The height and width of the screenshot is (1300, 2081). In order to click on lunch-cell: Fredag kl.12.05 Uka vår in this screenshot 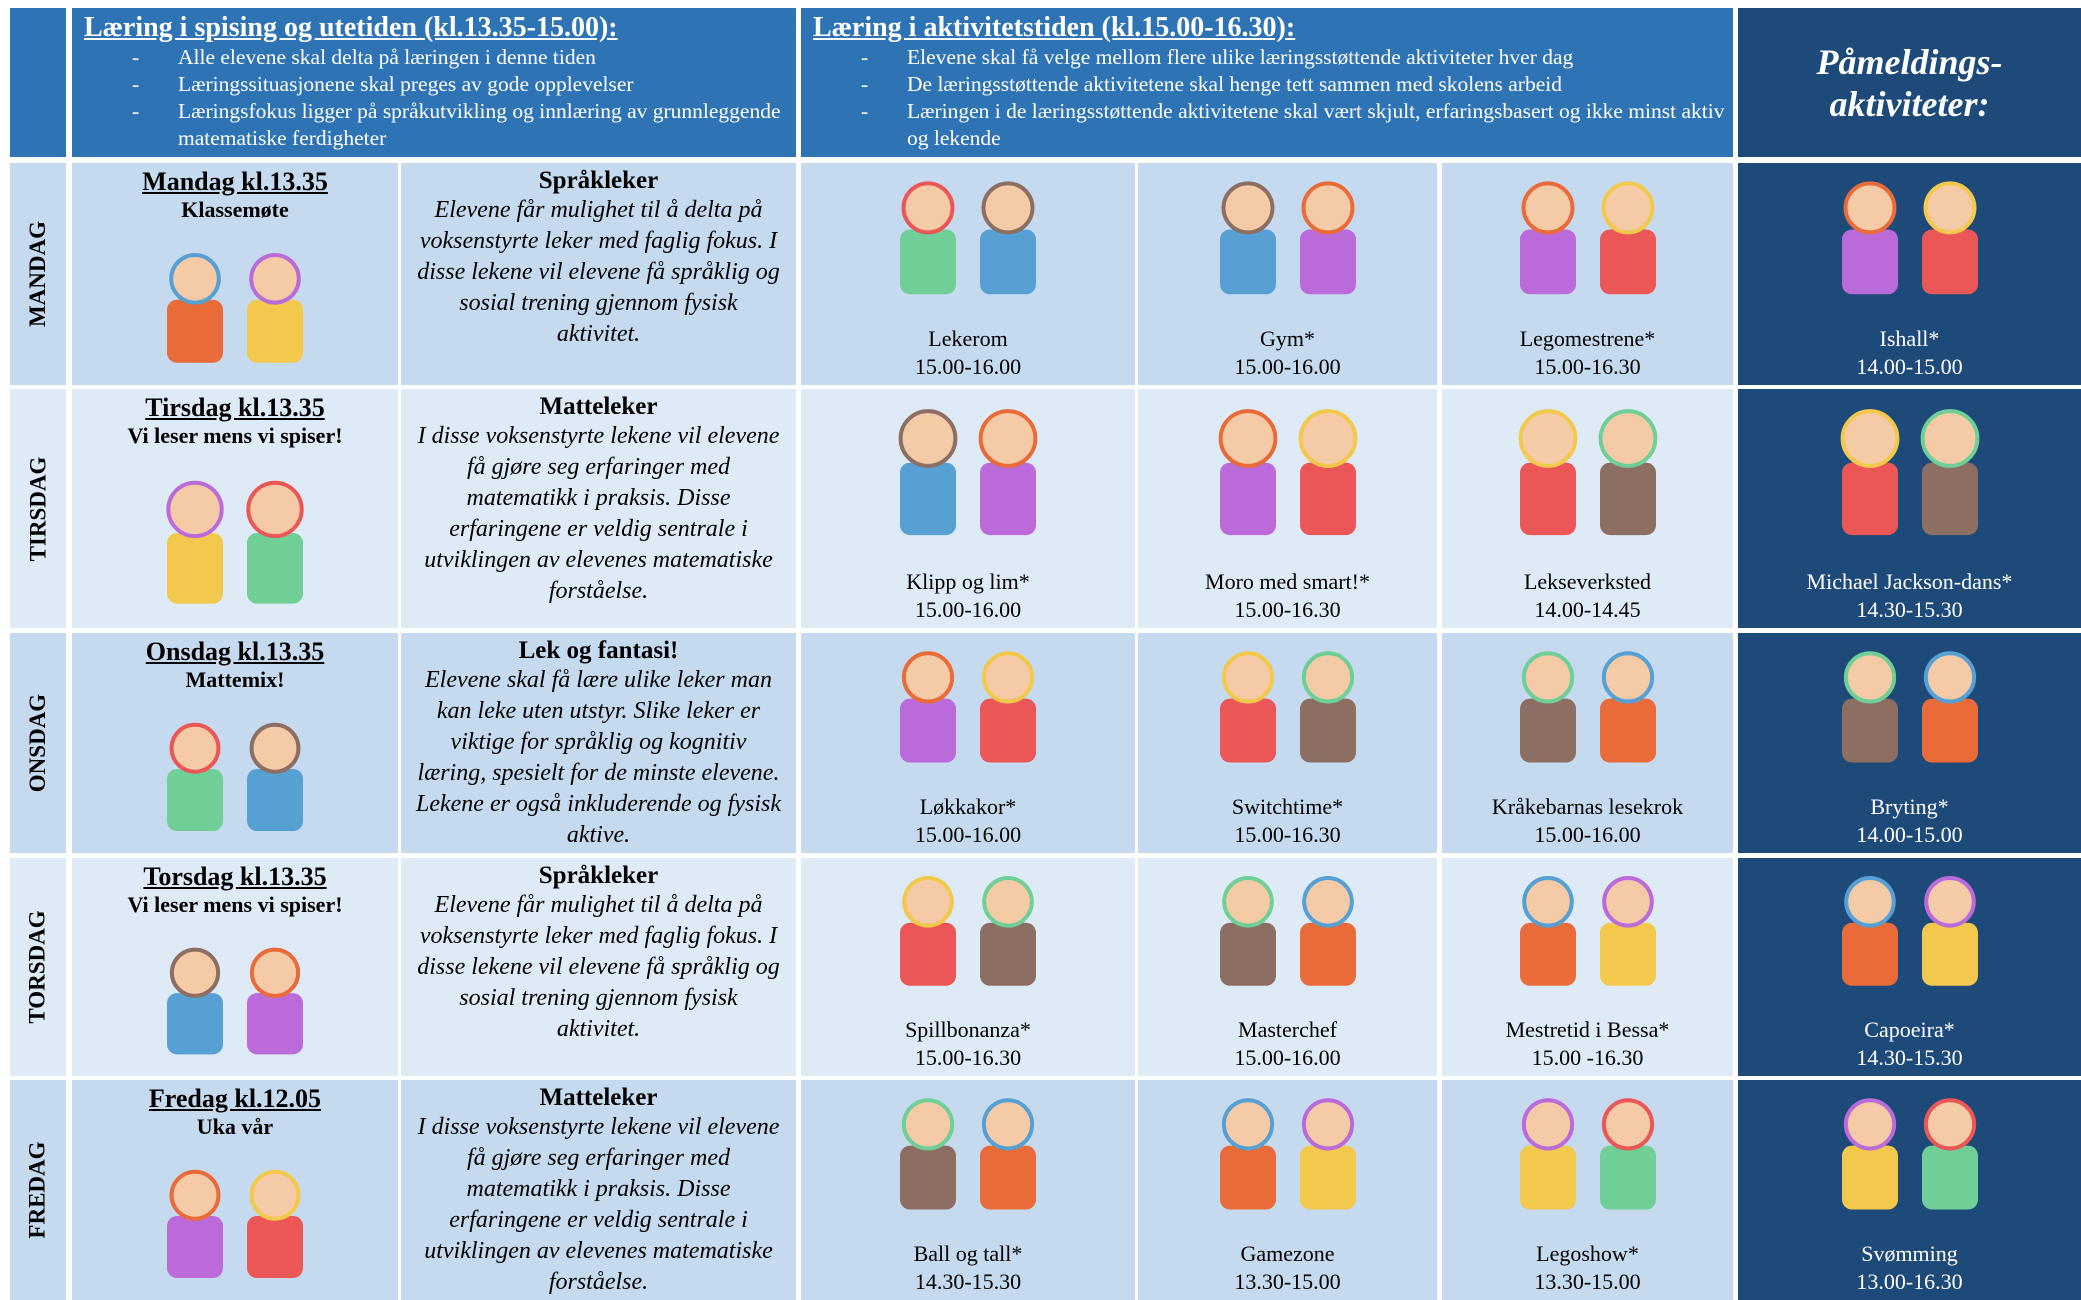, I will do `click(235, 1190)`.